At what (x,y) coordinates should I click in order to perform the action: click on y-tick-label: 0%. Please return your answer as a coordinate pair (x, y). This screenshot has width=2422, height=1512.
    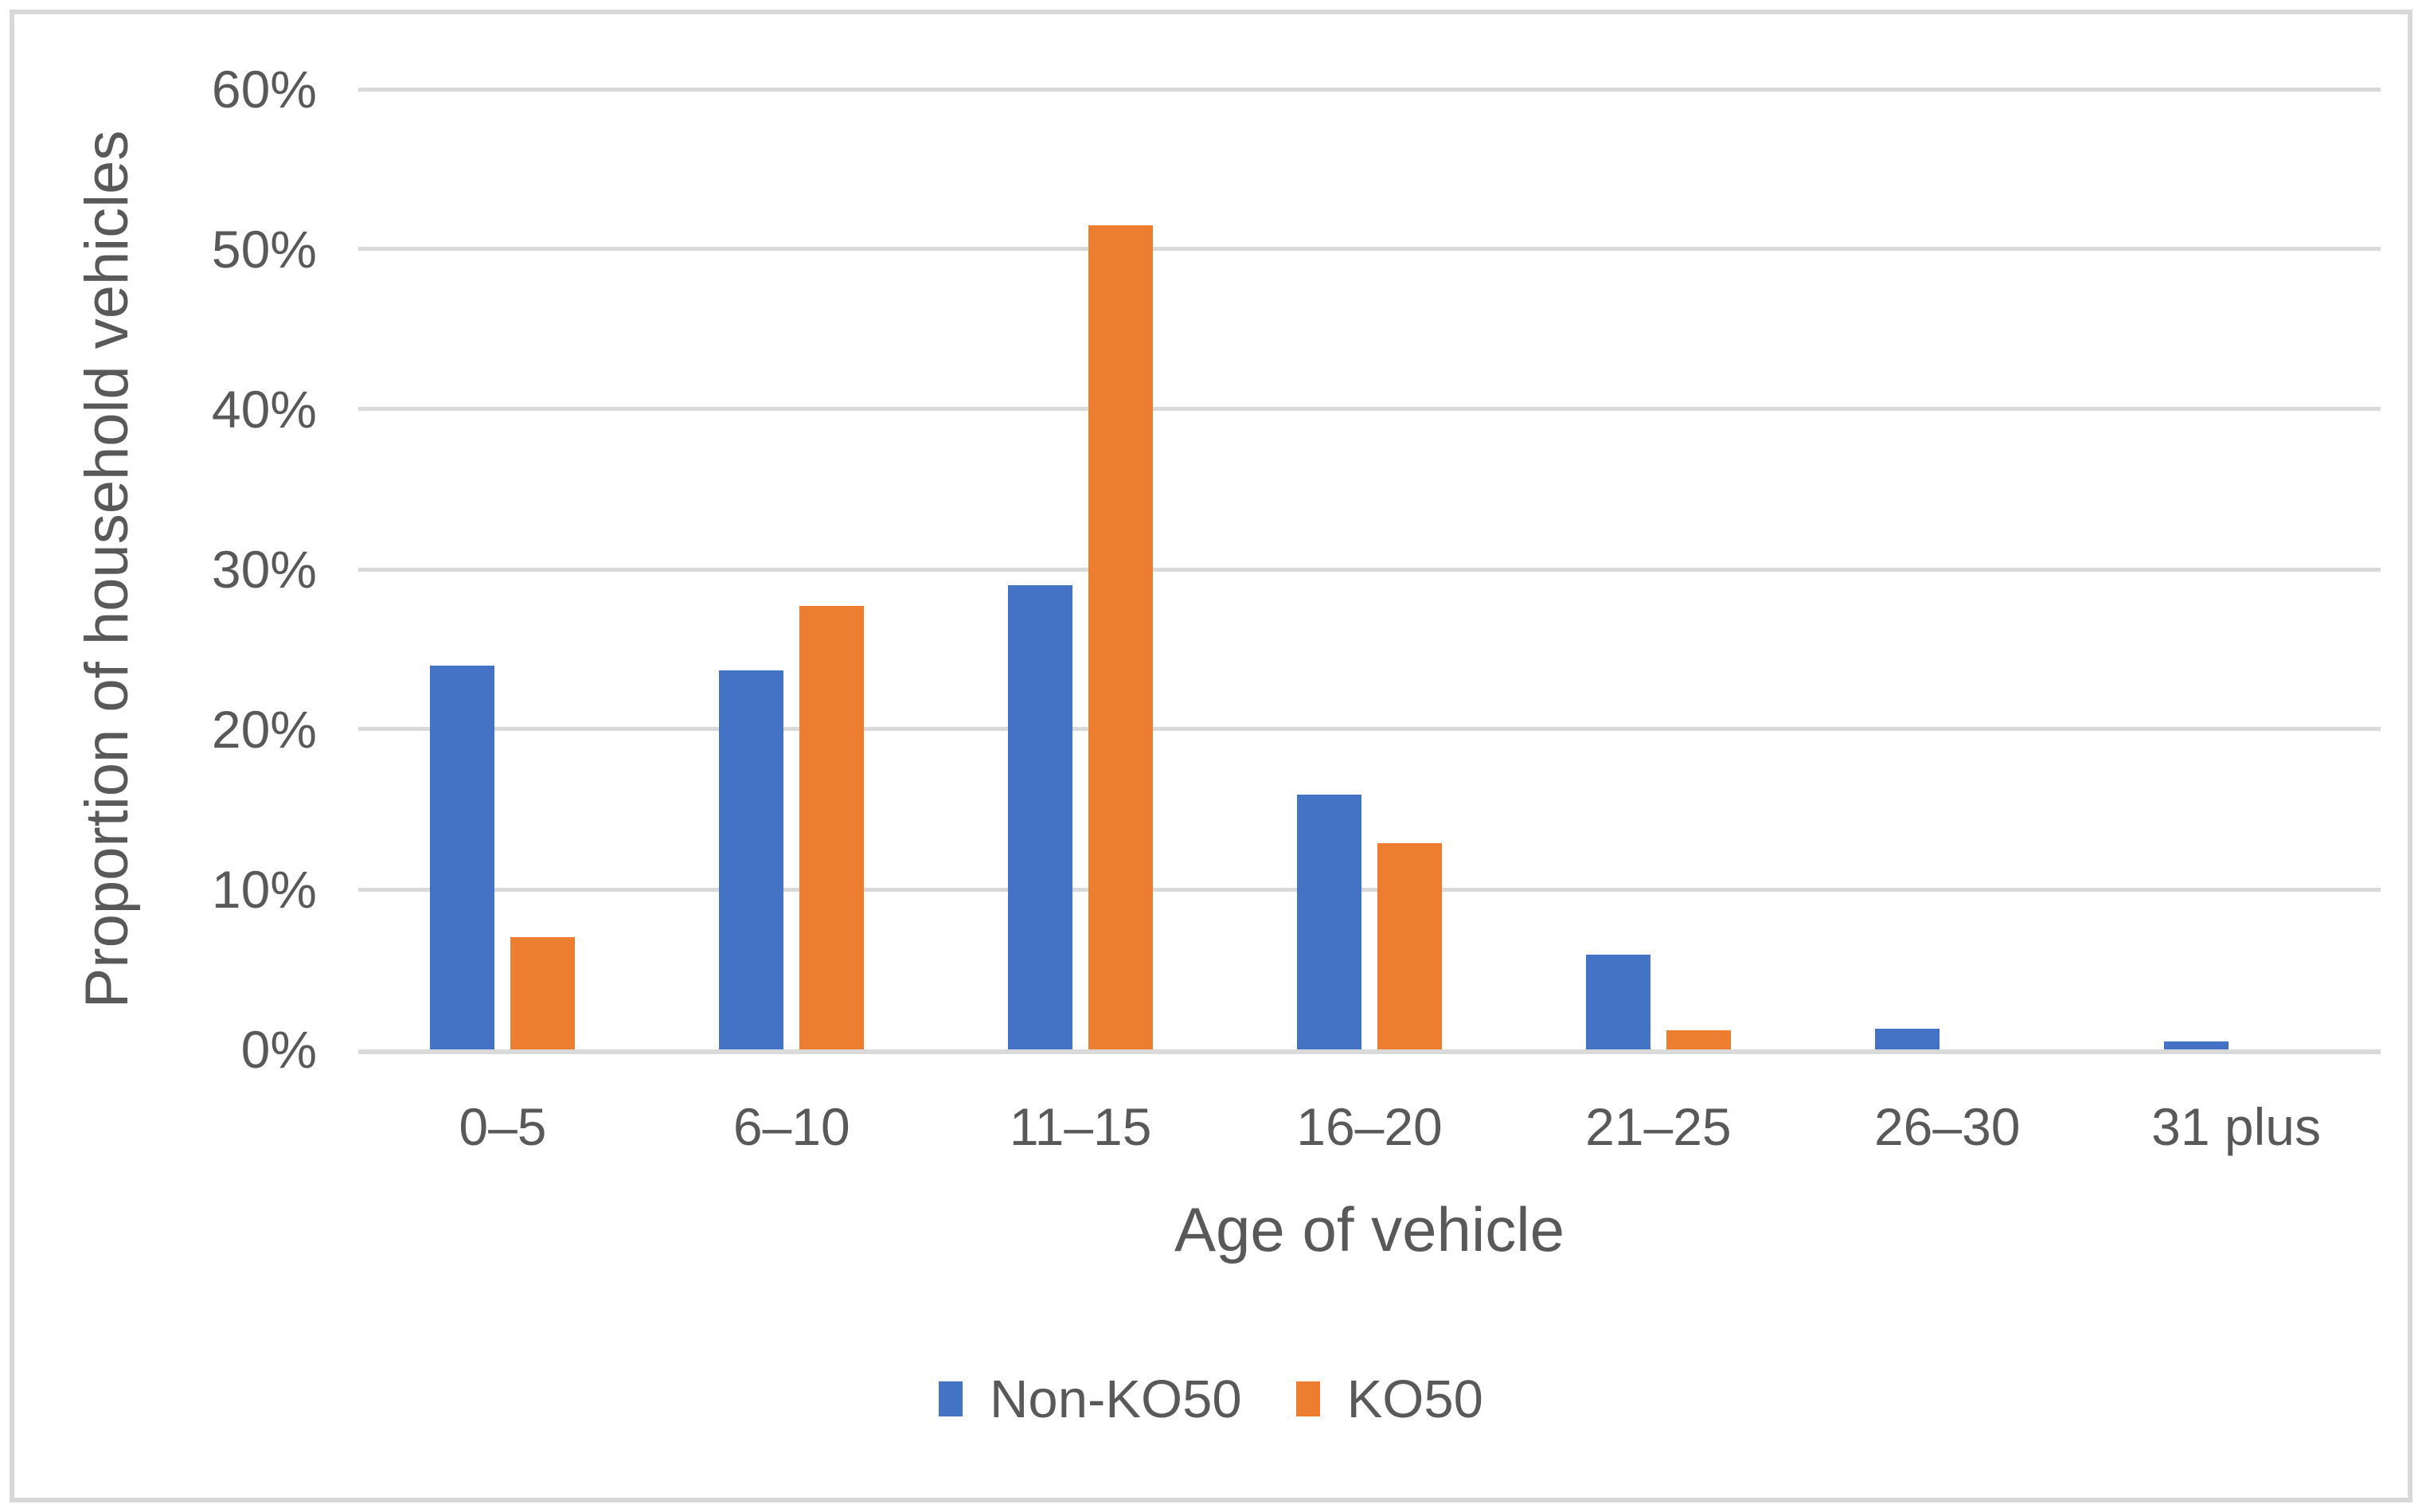
    Looking at the image, I should click on (278, 1049).